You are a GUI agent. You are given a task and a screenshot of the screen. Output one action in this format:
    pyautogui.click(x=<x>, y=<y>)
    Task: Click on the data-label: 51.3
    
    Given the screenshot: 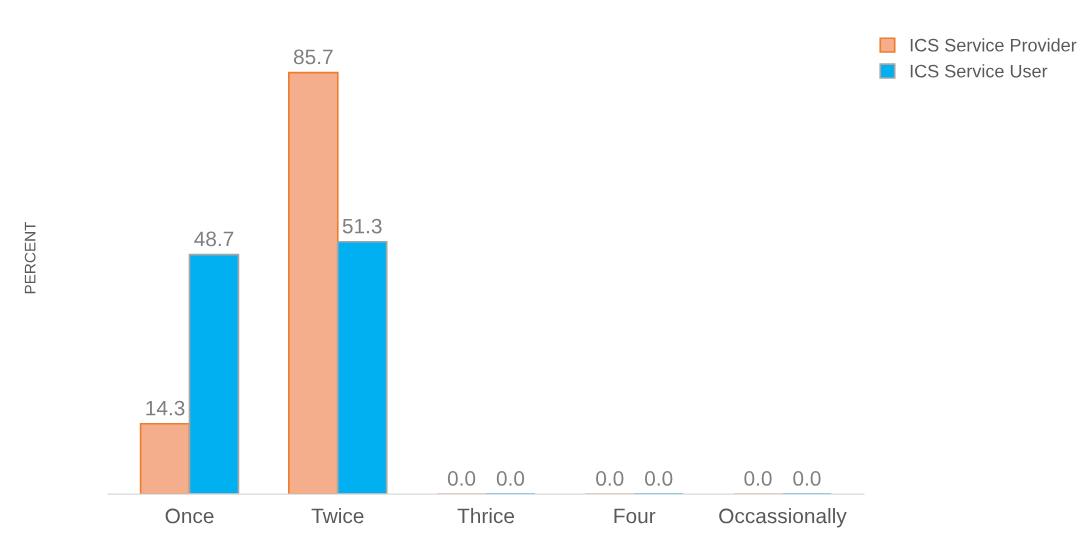 What is the action you would take?
    pyautogui.click(x=362, y=226)
    